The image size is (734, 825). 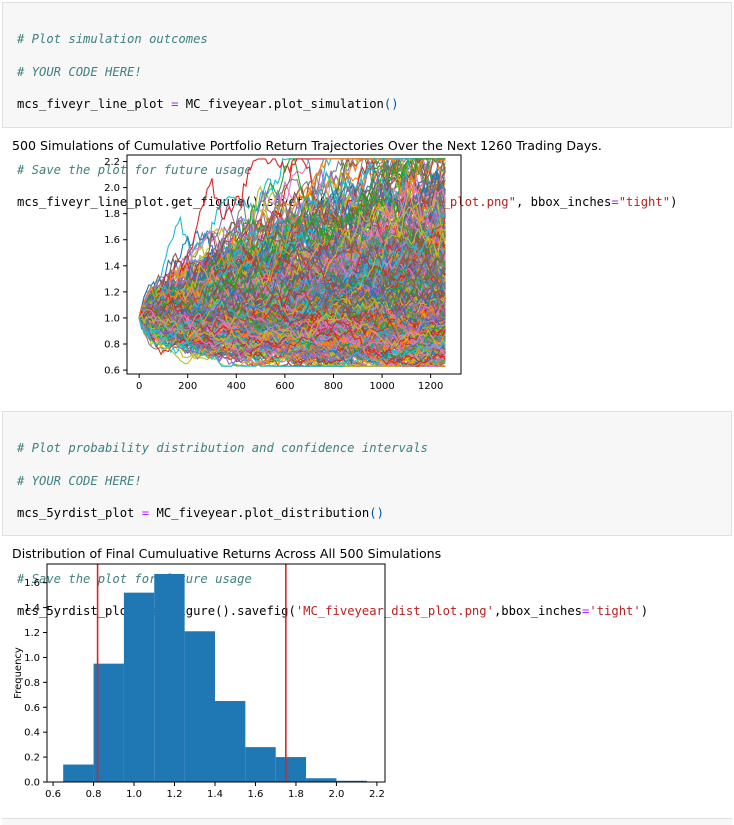 What do you see at coordinates (377, 794) in the screenshot?
I see `x-tick-label: 2.2` at bounding box center [377, 794].